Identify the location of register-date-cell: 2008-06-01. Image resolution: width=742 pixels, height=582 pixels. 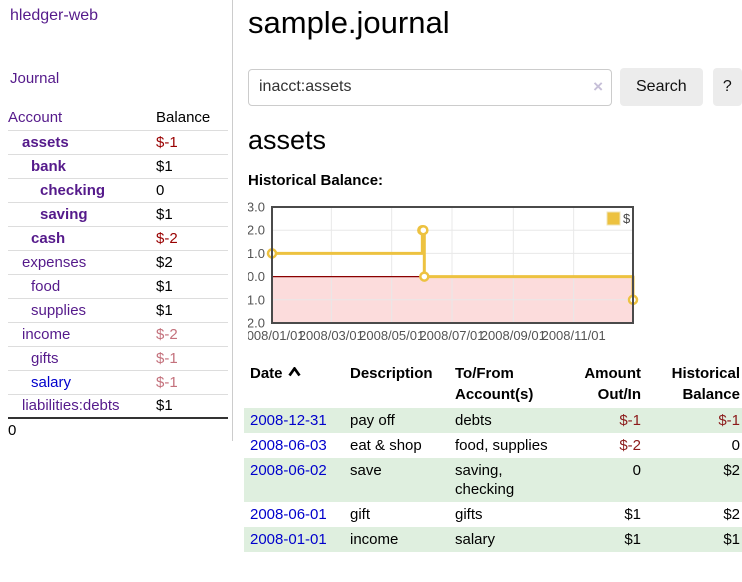
(294, 514).